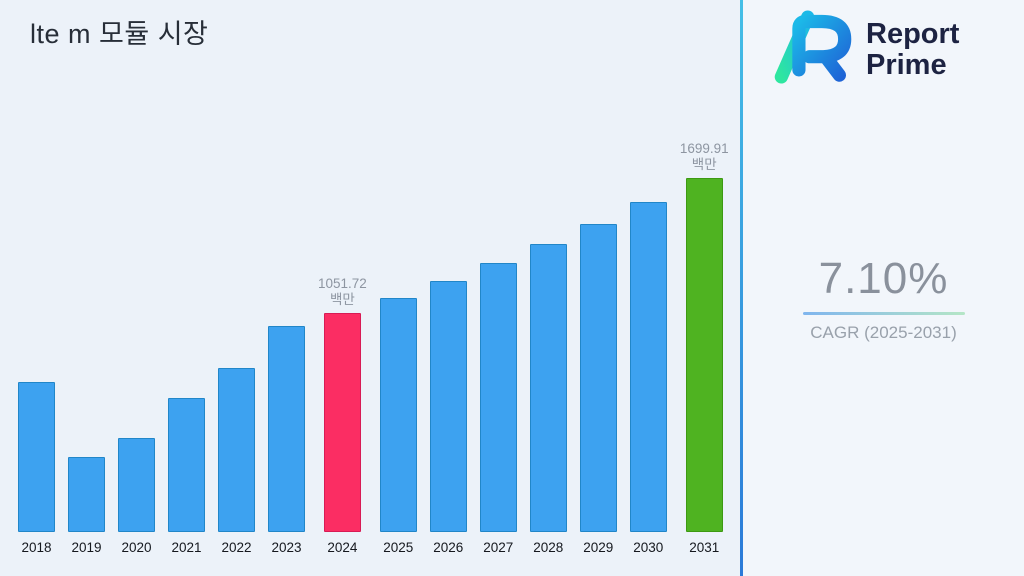 The image size is (1024, 576). I want to click on bar-column-2020: 2020, so click(136, 497).